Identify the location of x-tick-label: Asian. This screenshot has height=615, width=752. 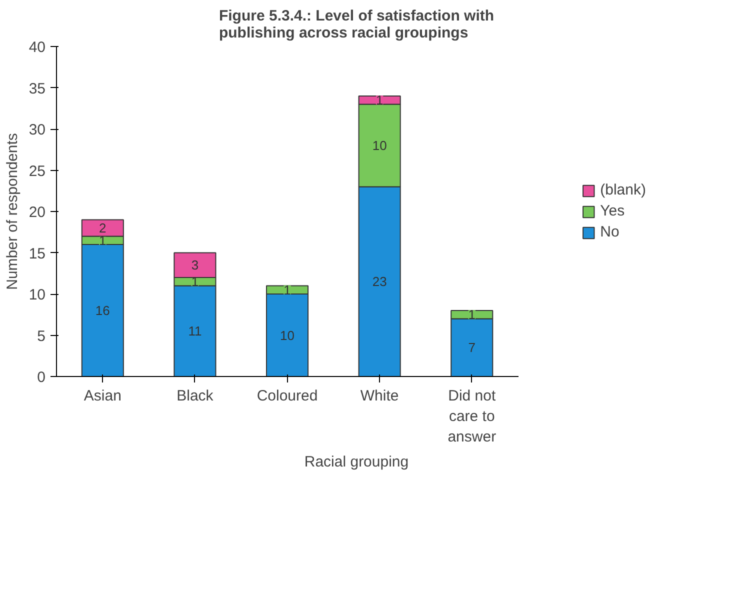
(103, 396).